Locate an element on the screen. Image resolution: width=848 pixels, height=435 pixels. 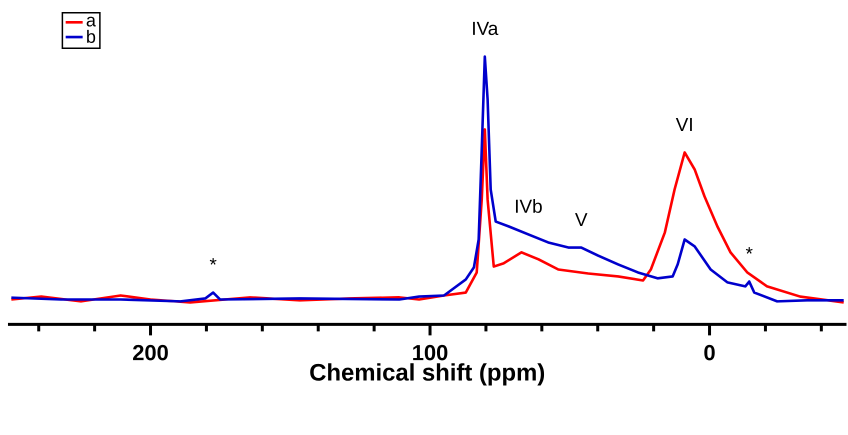
legend-label: a is located at coordinates (91, 21).